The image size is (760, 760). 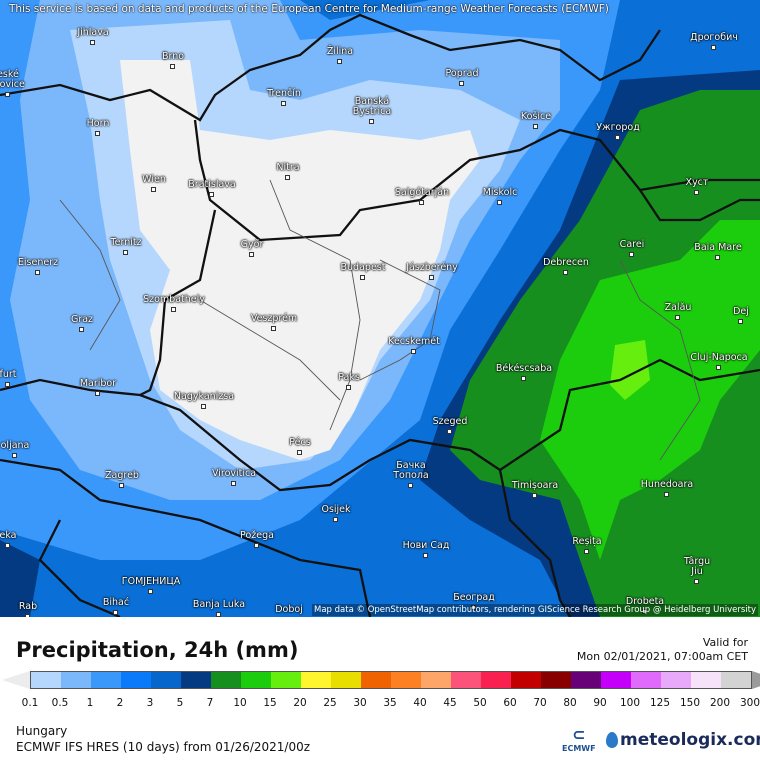 What do you see at coordinates (536, 116) in the screenshot?
I see `city-label: Košice` at bounding box center [536, 116].